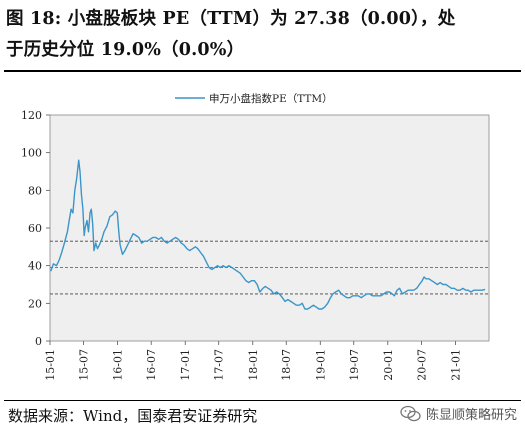  I want to click on x-tick-label: 17-01, so click(185, 365).